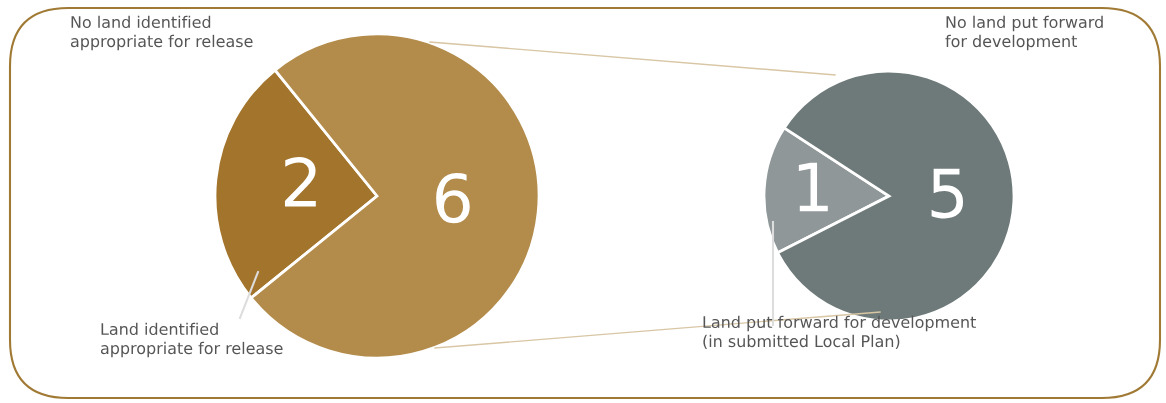  I want to click on slice-label: No land identified appropriate for release, so click(161, 33).